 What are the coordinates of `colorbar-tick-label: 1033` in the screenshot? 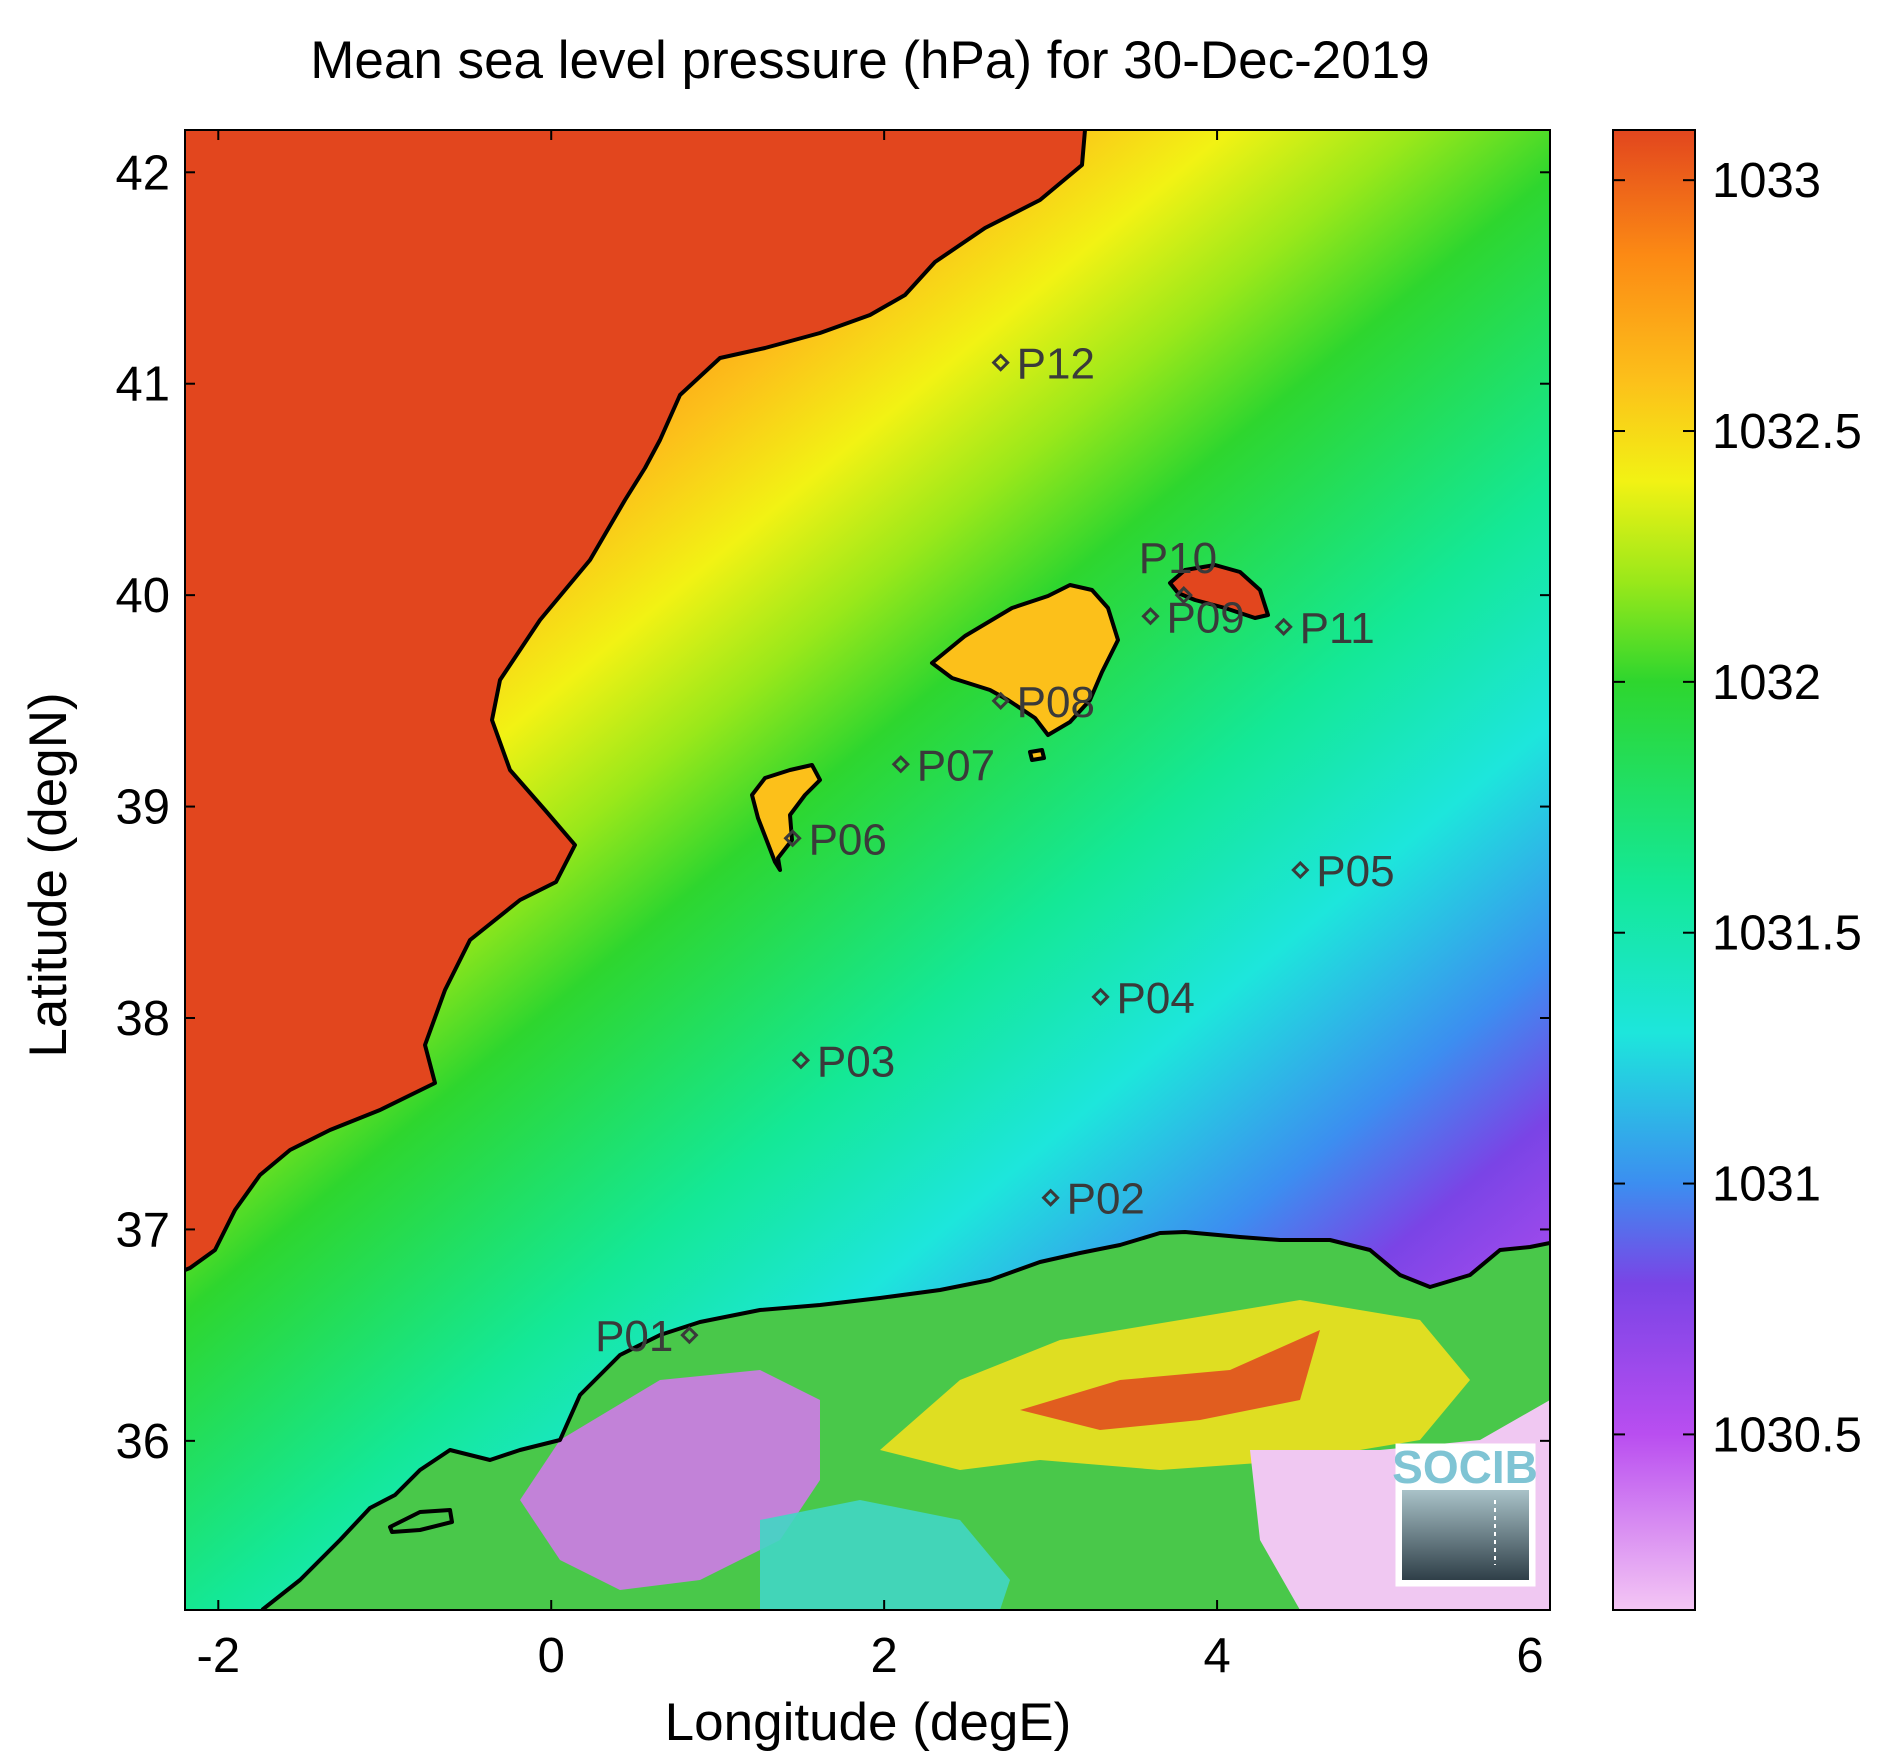 It's located at (1766, 181).